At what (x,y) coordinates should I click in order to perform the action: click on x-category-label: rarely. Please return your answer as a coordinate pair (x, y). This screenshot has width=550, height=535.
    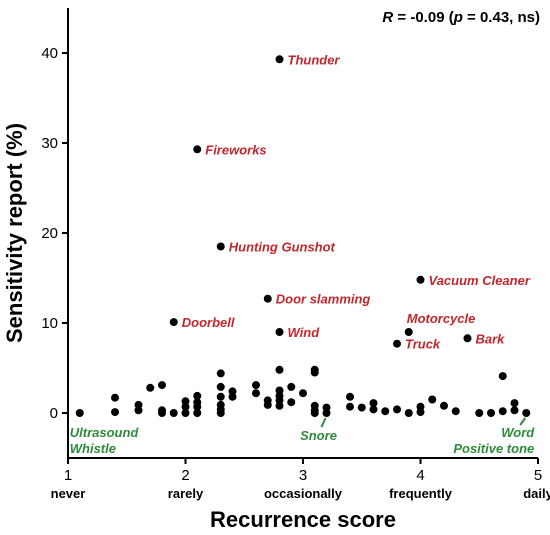
    Looking at the image, I should click on (186, 493).